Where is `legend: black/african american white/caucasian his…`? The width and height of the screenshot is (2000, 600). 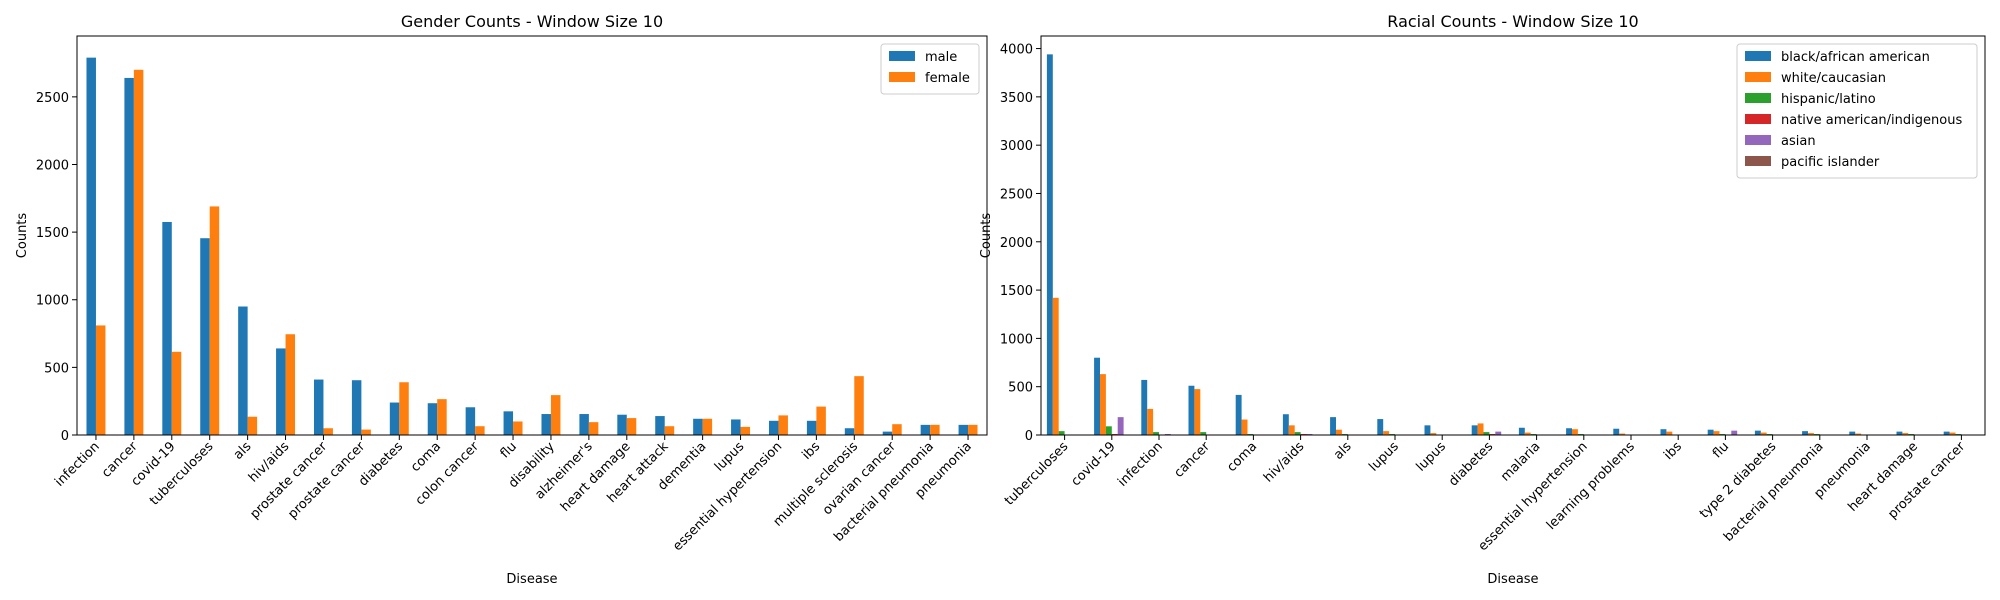
legend: black/african american white/caucasian his… is located at coordinates (1857, 111).